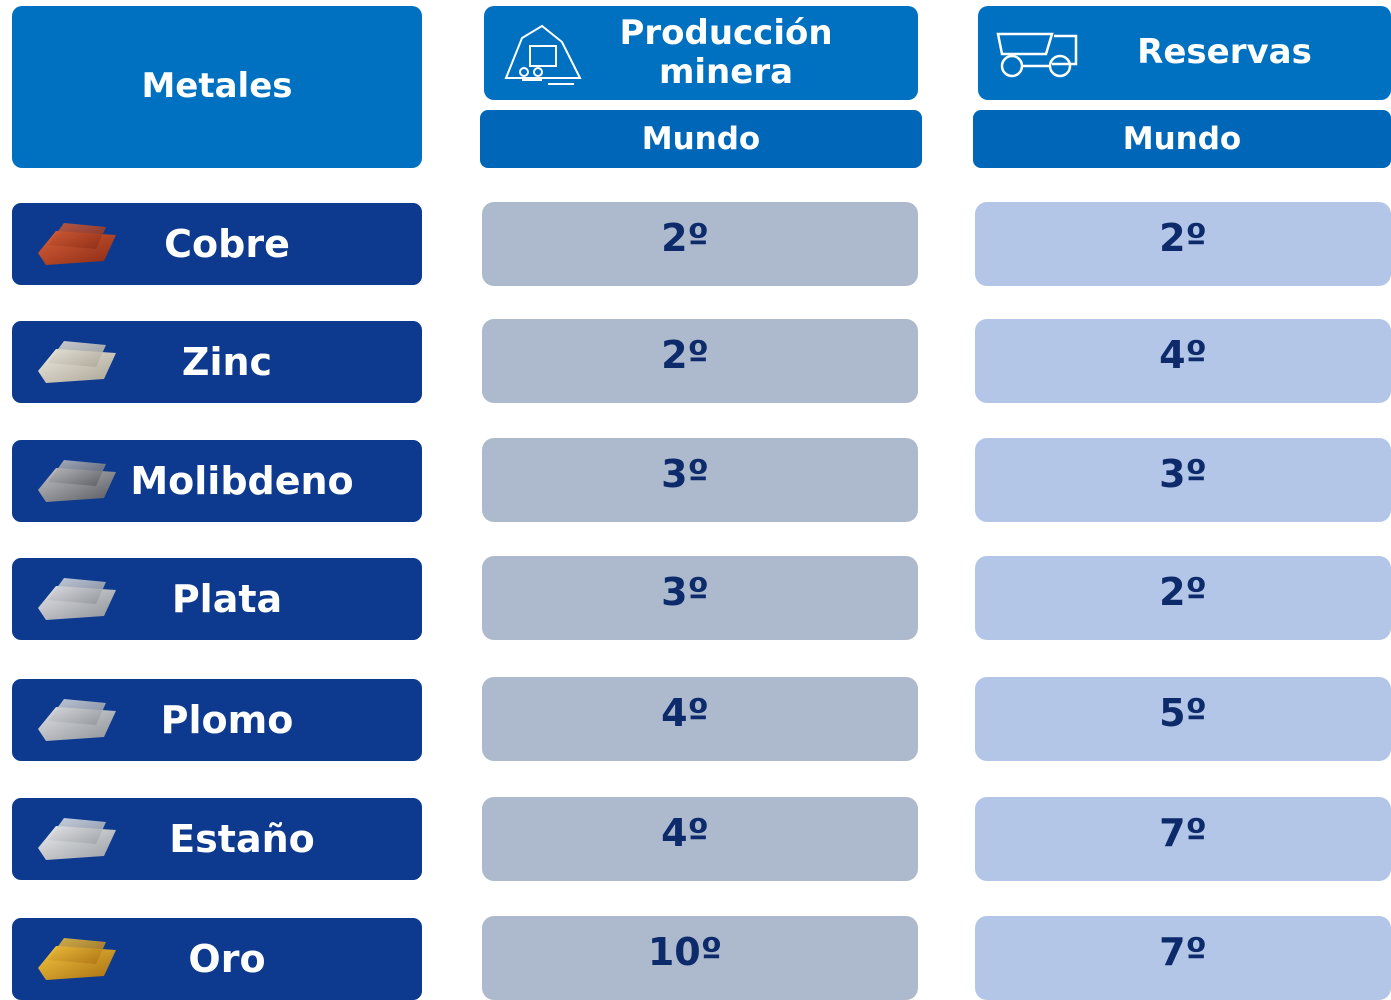 The height and width of the screenshot is (1000, 1391). I want to click on metal-name: Zinc, so click(227, 362).